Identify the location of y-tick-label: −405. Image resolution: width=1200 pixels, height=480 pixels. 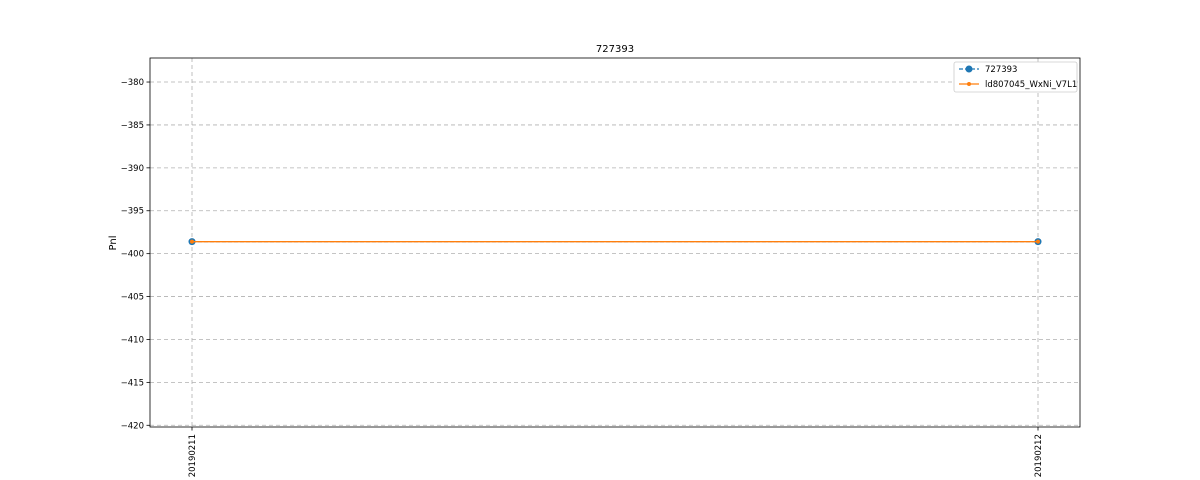
(132, 298).